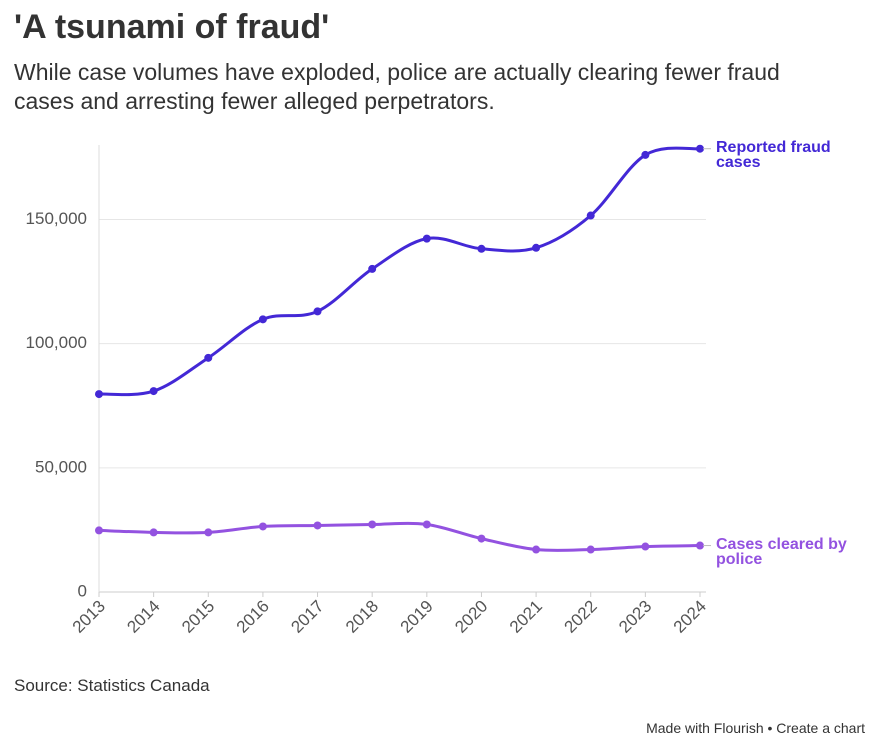  What do you see at coordinates (112, 685) in the screenshot?
I see `source-note: Source: Statistics Canada` at bounding box center [112, 685].